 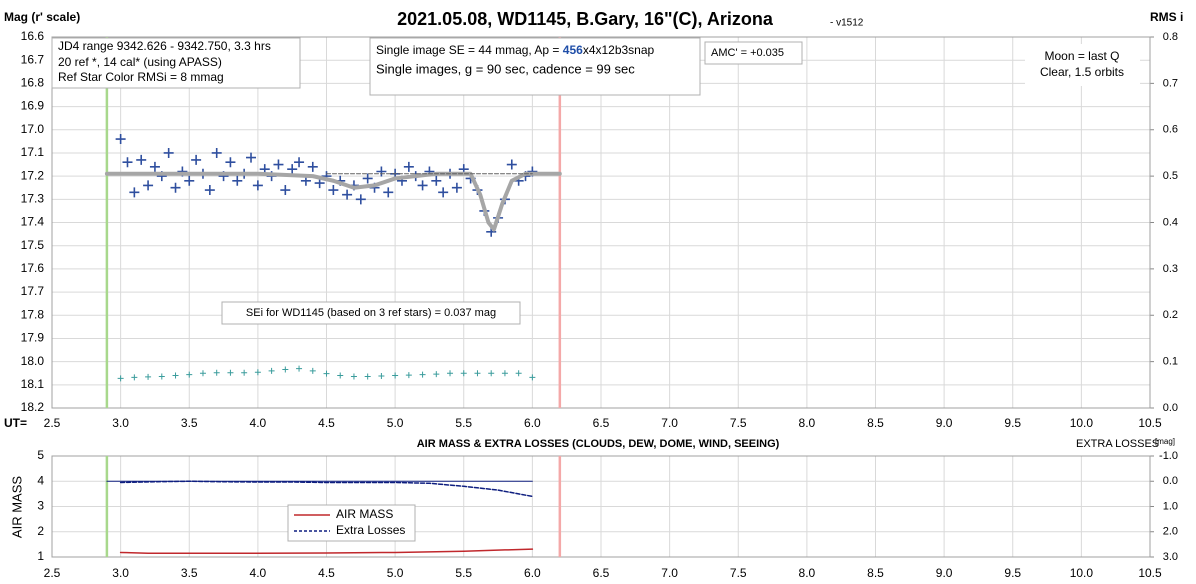 What do you see at coordinates (1168, 456) in the screenshot?
I see `y2-tick-label: -1.0` at bounding box center [1168, 456].